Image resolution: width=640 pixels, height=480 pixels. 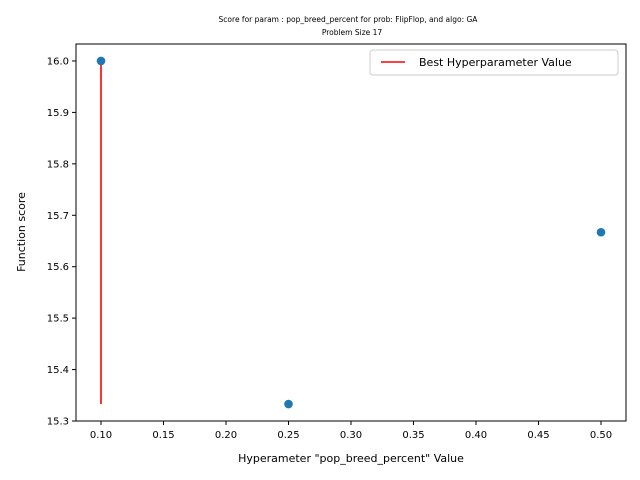 What do you see at coordinates (58, 319) in the screenshot?
I see `y-tick-label: 15.5` at bounding box center [58, 319].